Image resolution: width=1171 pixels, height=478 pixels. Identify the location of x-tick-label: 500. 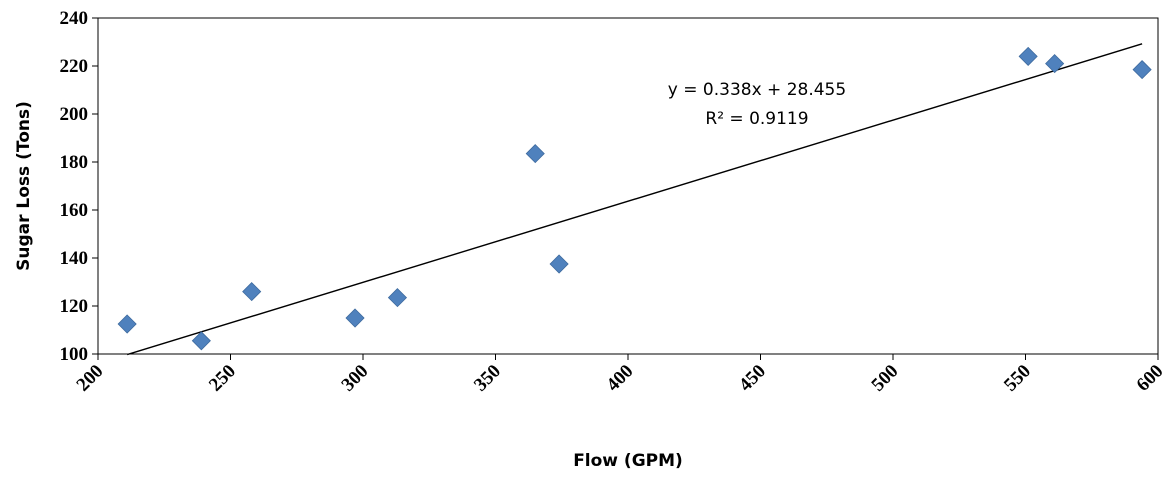
(885, 378).